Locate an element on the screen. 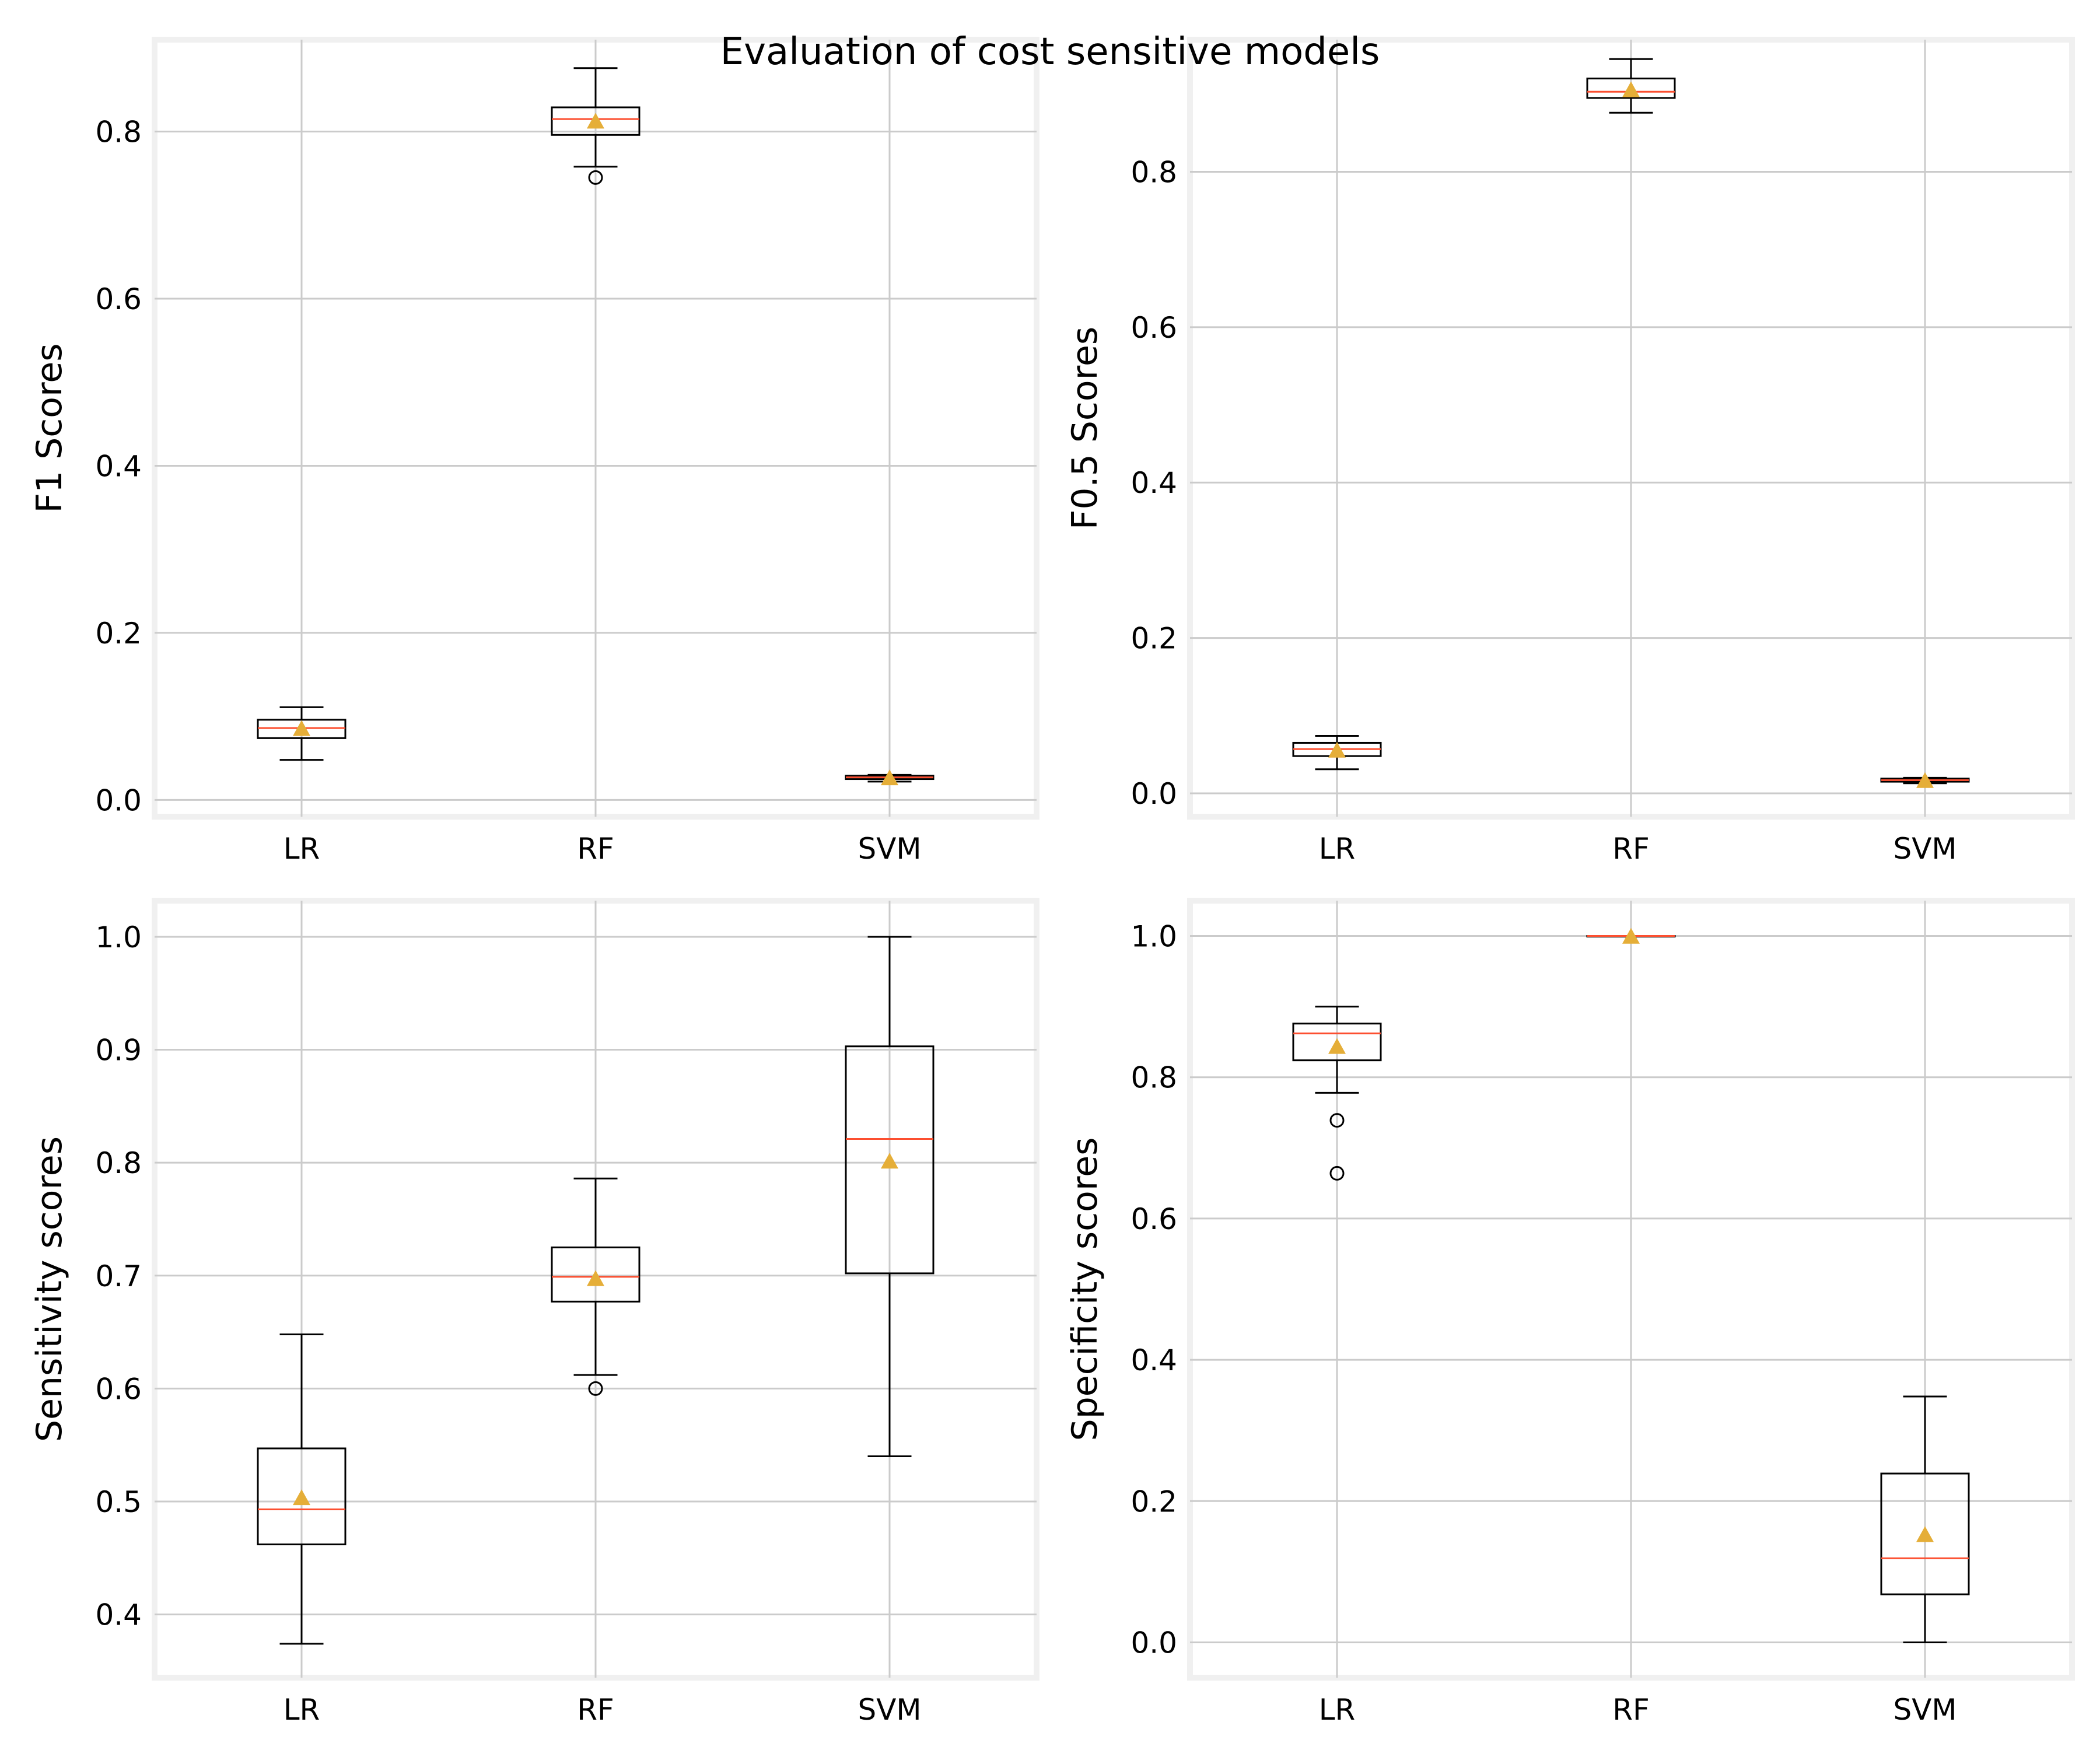 Image resolution: width=2100 pixels, height=1750 pixels. y-tick-label: 0.9 is located at coordinates (118, 1051).